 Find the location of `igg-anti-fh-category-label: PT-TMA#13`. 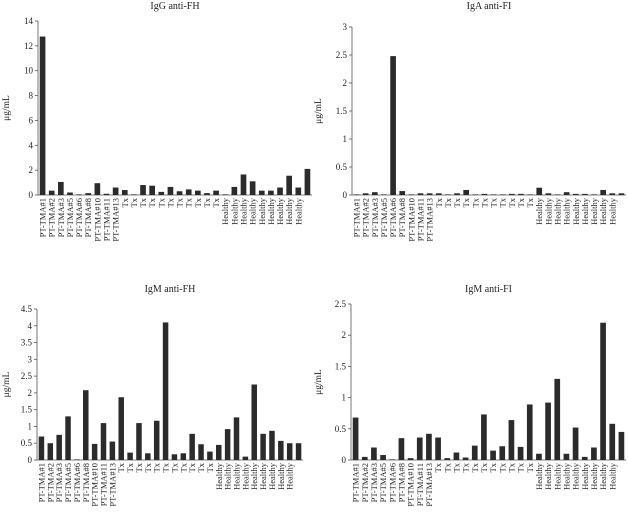

igg-anti-fh-category-label: PT-TMA#13 is located at coordinates (116, 220).